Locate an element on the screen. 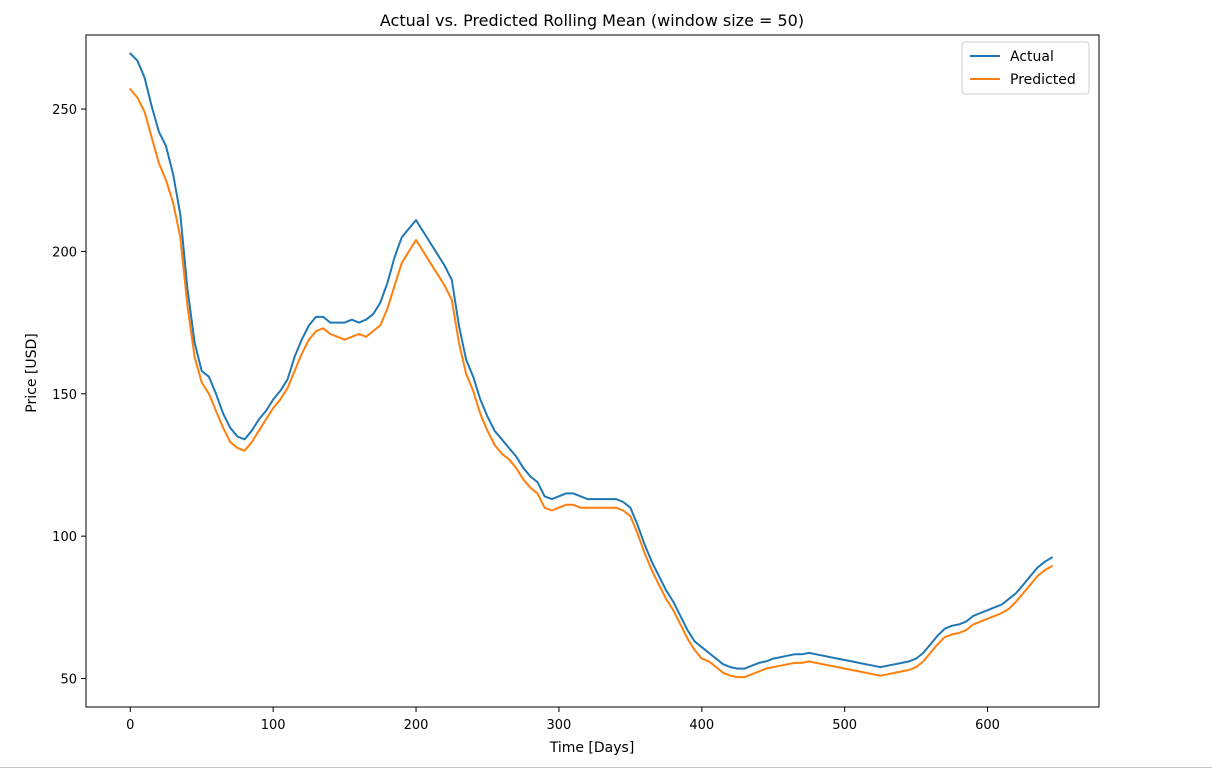 This screenshot has width=1212, height=770. x-tick-label: 500 is located at coordinates (844, 725).